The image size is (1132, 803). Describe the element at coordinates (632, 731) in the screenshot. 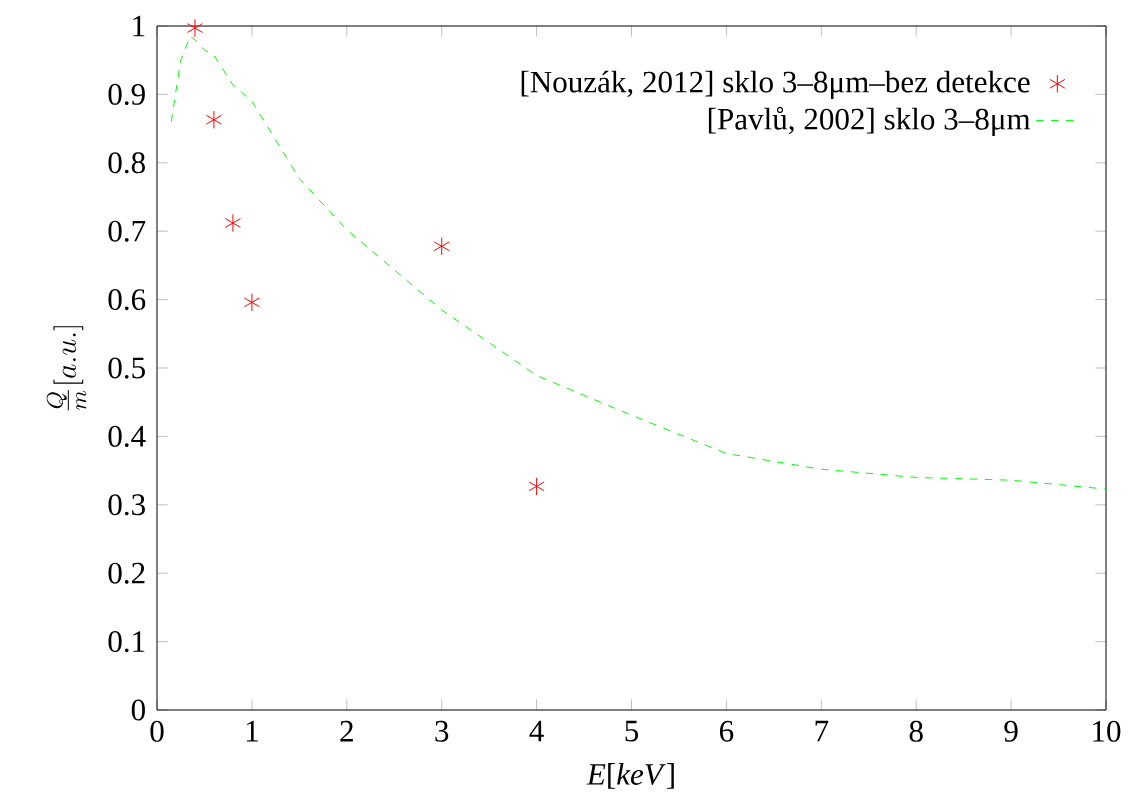

I see `x-tick-label: 5` at that location.